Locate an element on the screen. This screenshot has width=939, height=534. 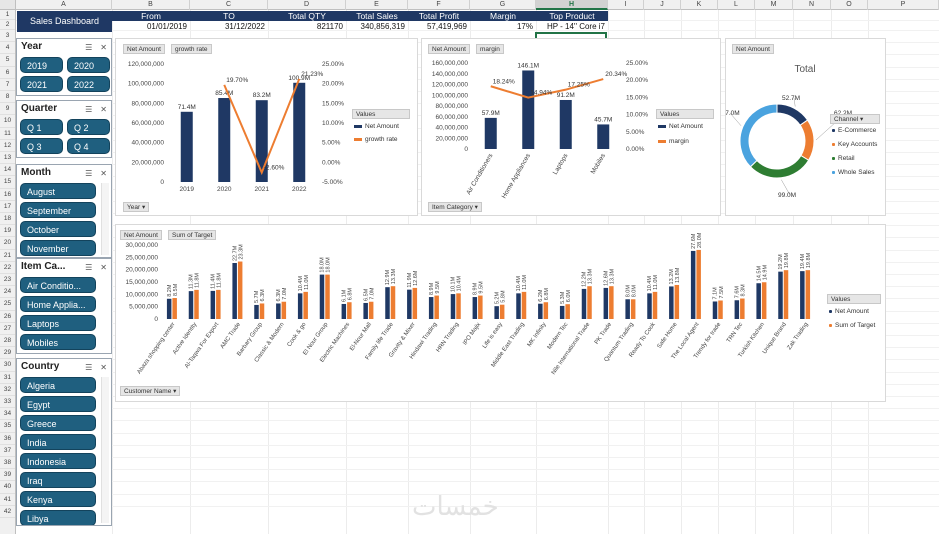
row-header-29: 29 is located at coordinates (7, 353).